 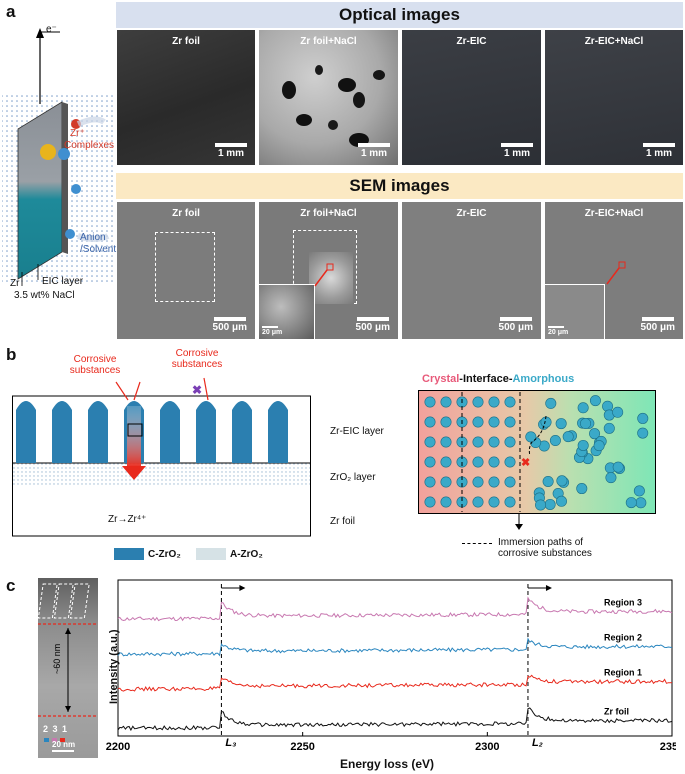 I want to click on edge-label: L₂, so click(x=537, y=743).